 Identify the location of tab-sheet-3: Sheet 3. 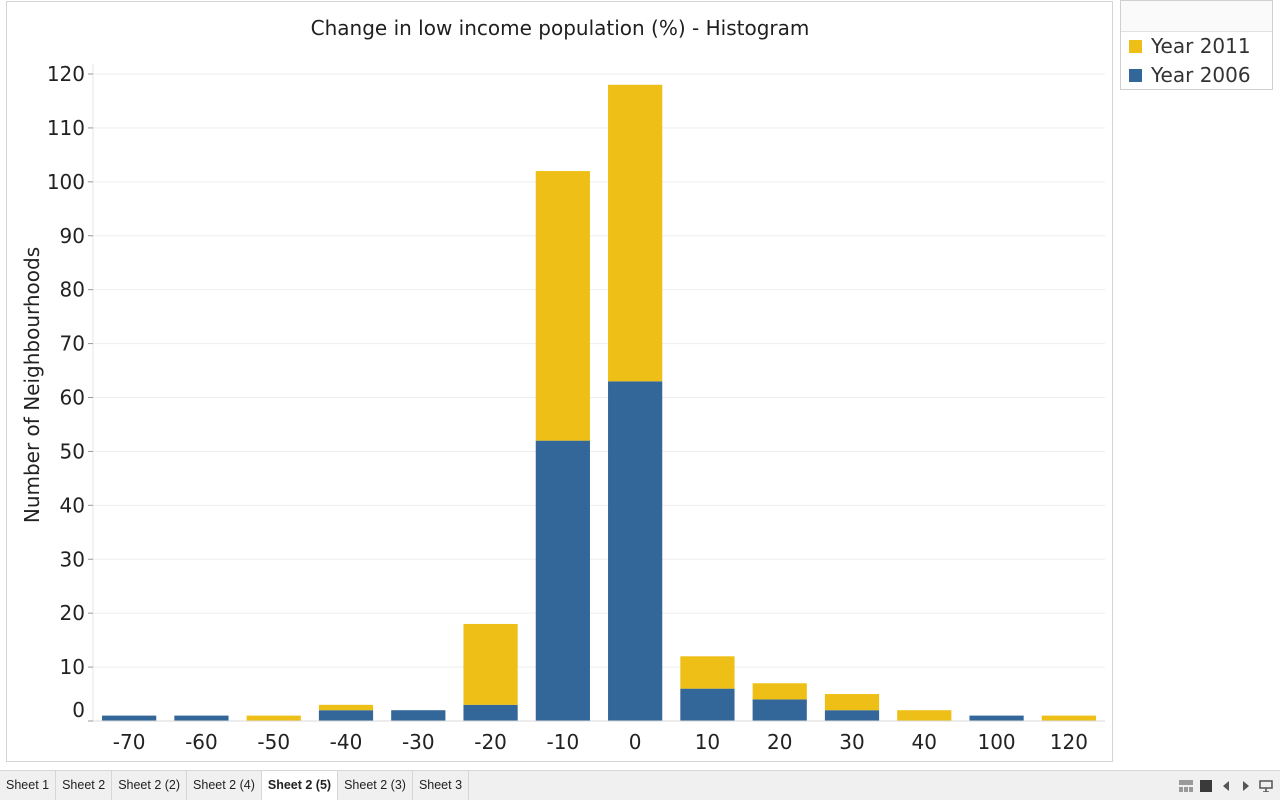
(441, 785).